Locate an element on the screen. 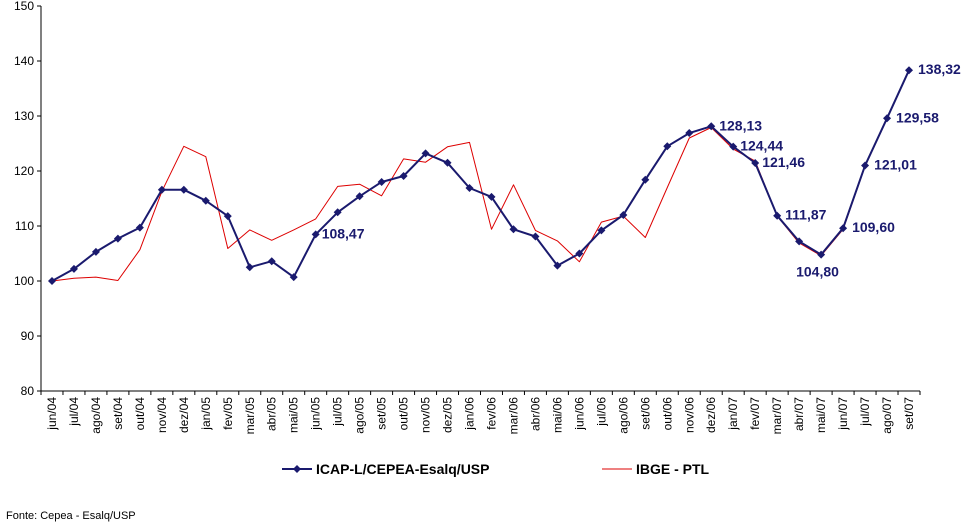 The image size is (961, 523). legend-ibge-label: IBGE - PTL is located at coordinates (673, 469).